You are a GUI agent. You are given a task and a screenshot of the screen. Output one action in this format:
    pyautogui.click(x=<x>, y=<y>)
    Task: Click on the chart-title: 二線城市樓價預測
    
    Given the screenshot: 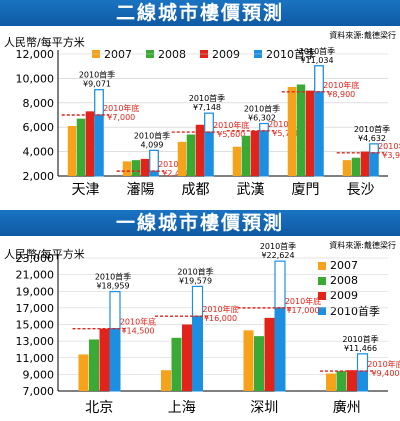 What is the action you would take?
    pyautogui.click(x=200, y=13)
    